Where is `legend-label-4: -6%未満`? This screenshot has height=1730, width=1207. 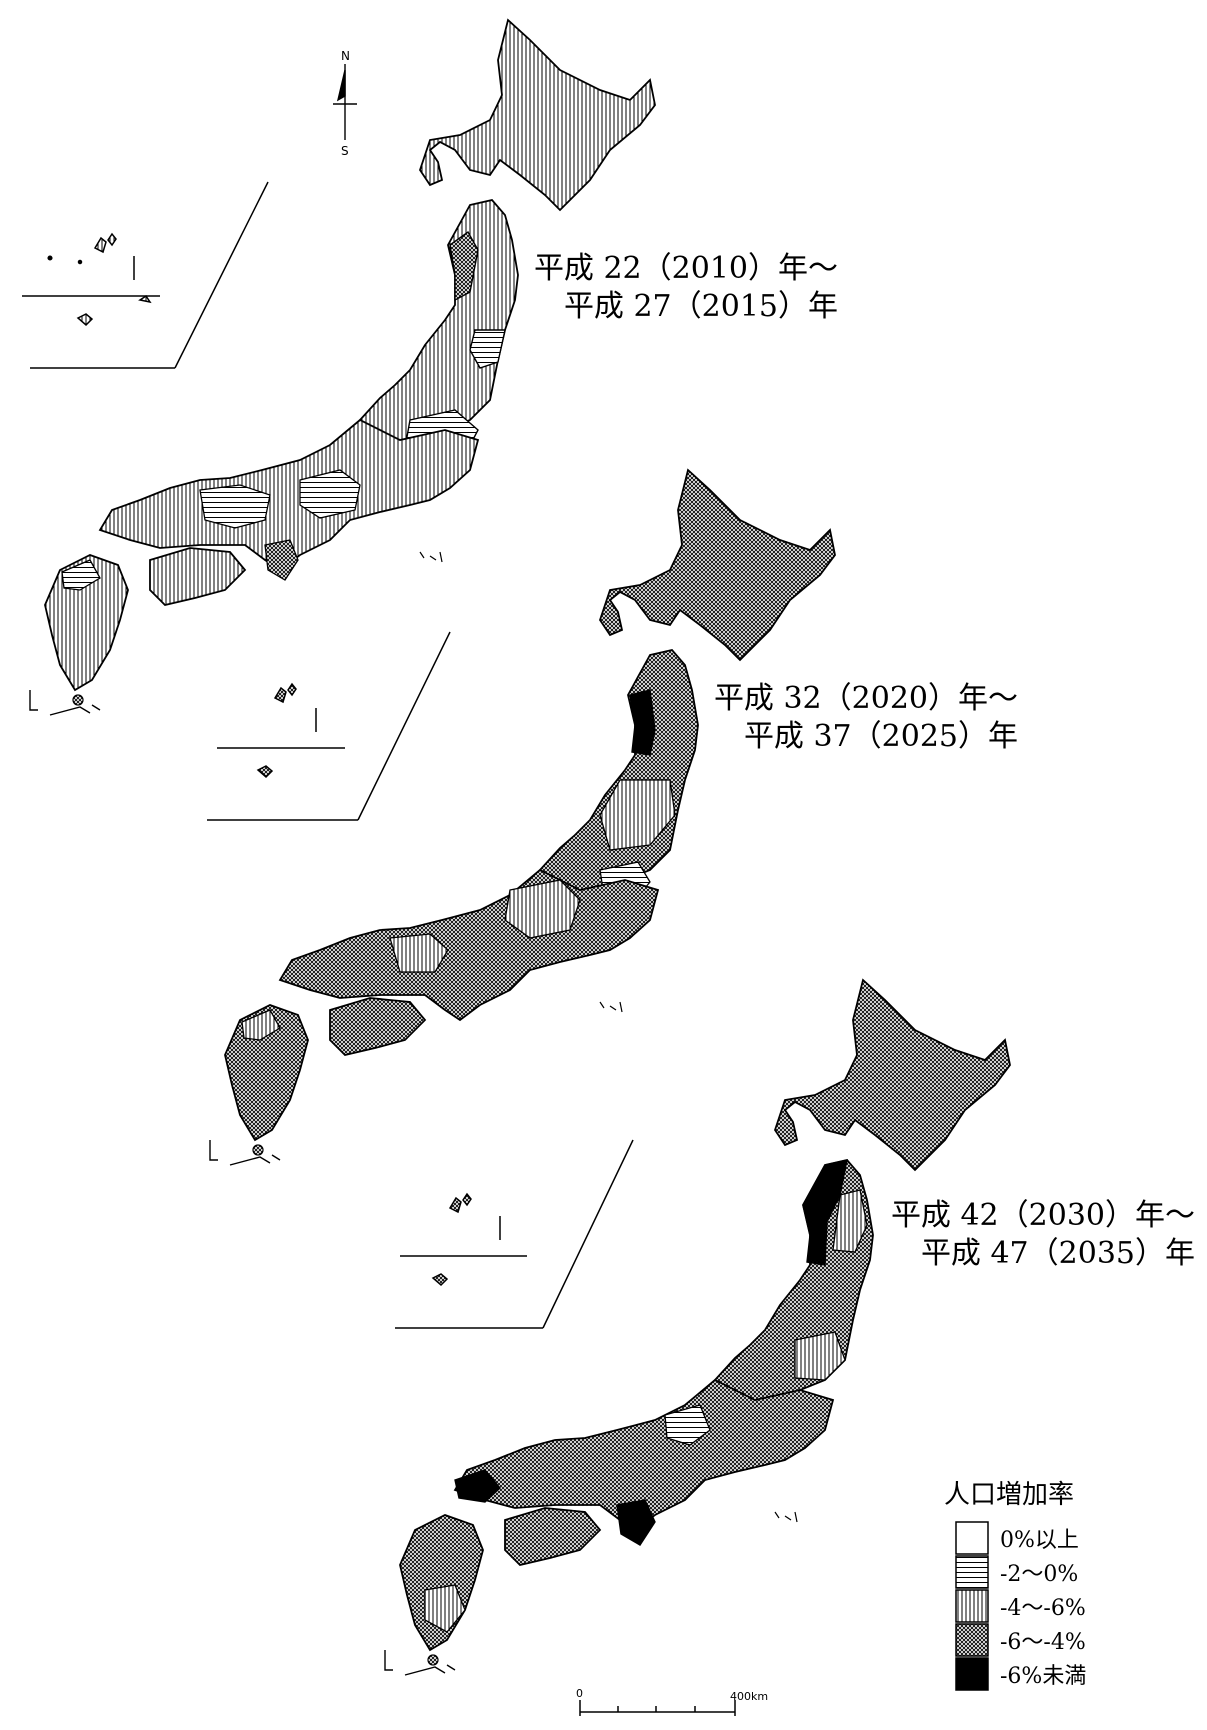 legend-label-4: -6%未満 is located at coordinates (1043, 1676).